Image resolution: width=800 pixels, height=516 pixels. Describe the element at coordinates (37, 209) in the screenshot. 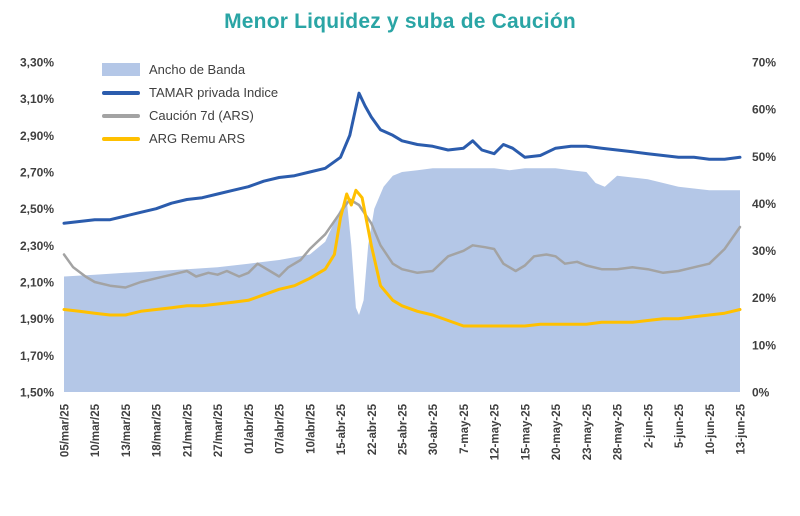

I see `left-axis-tick: 2,50%` at that location.